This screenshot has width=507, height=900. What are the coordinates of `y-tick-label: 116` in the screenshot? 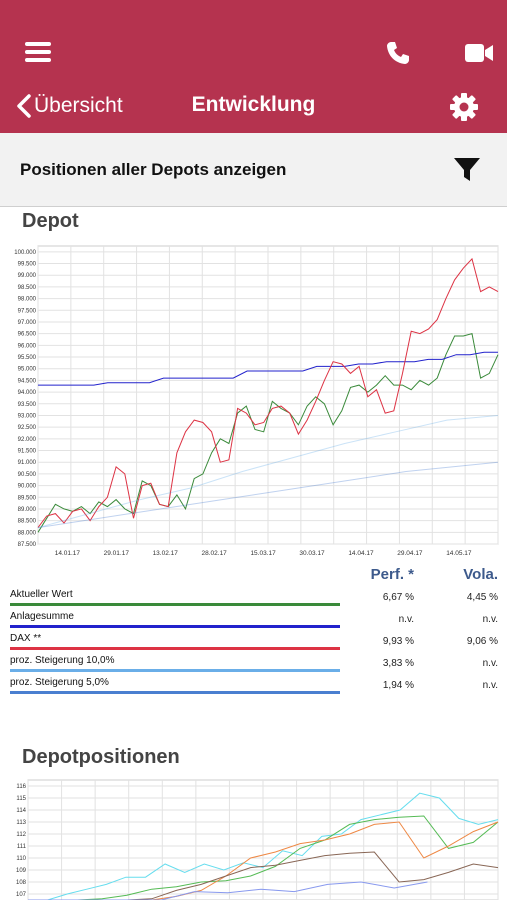 It's located at (21, 787).